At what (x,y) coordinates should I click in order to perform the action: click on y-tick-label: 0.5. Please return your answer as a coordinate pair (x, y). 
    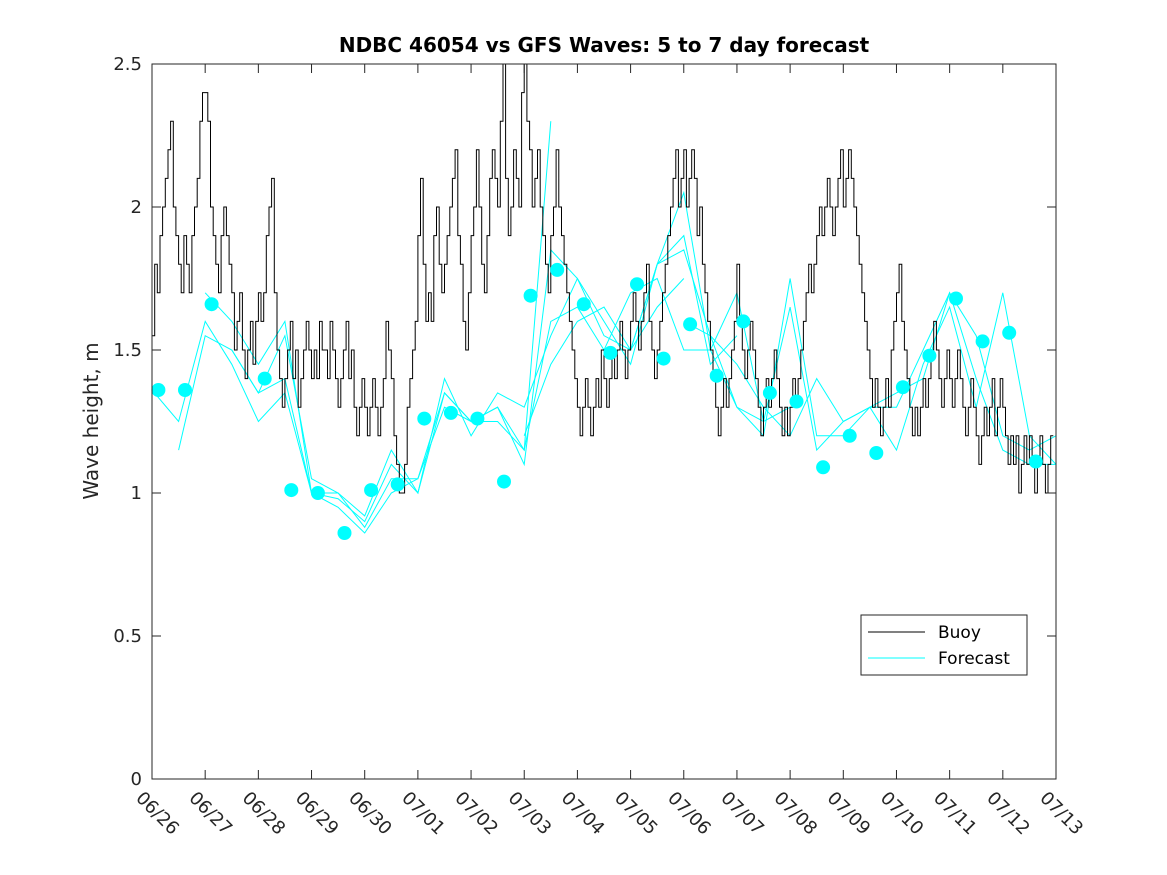
    Looking at the image, I should click on (127, 636).